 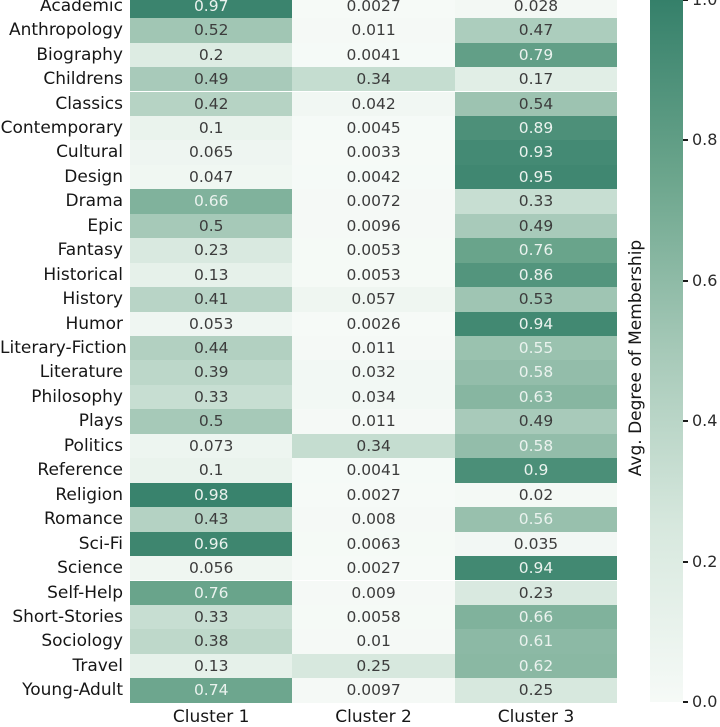 What do you see at coordinates (92, 299) in the screenshot?
I see `row-label: History` at bounding box center [92, 299].